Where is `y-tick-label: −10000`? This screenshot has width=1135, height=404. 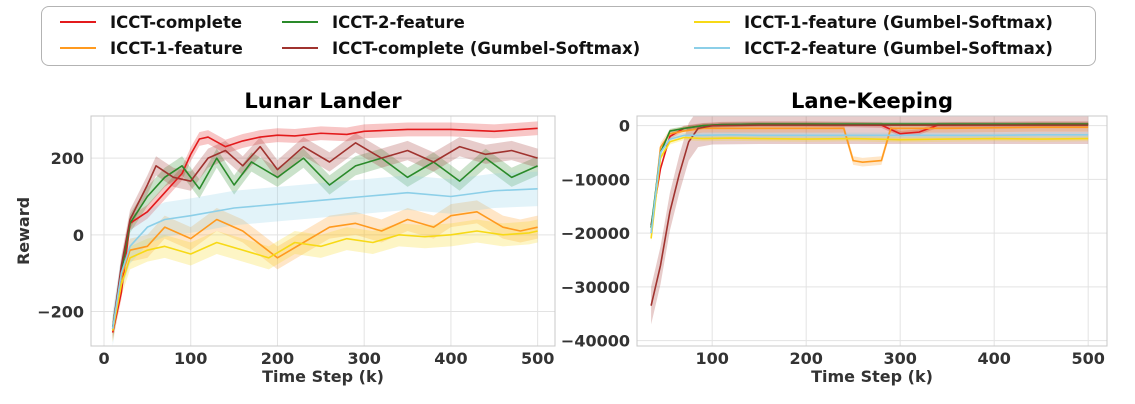
y-tick-label: −10000 is located at coordinates (595, 179).